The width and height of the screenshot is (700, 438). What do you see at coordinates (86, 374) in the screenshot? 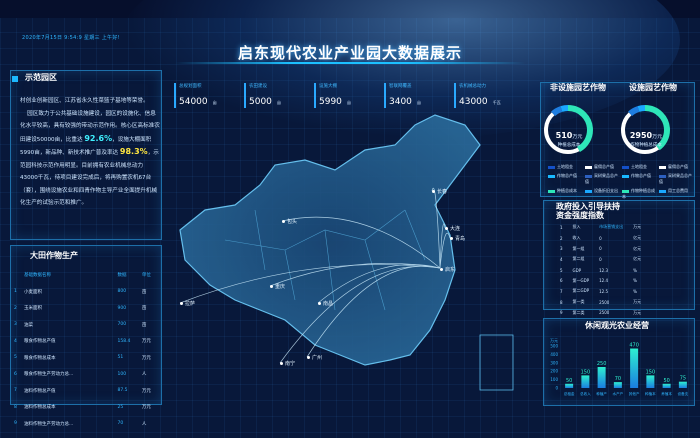
I see `table-row: 6 粮食作物生产劳动力总... 100 人` at bounding box center [86, 374].